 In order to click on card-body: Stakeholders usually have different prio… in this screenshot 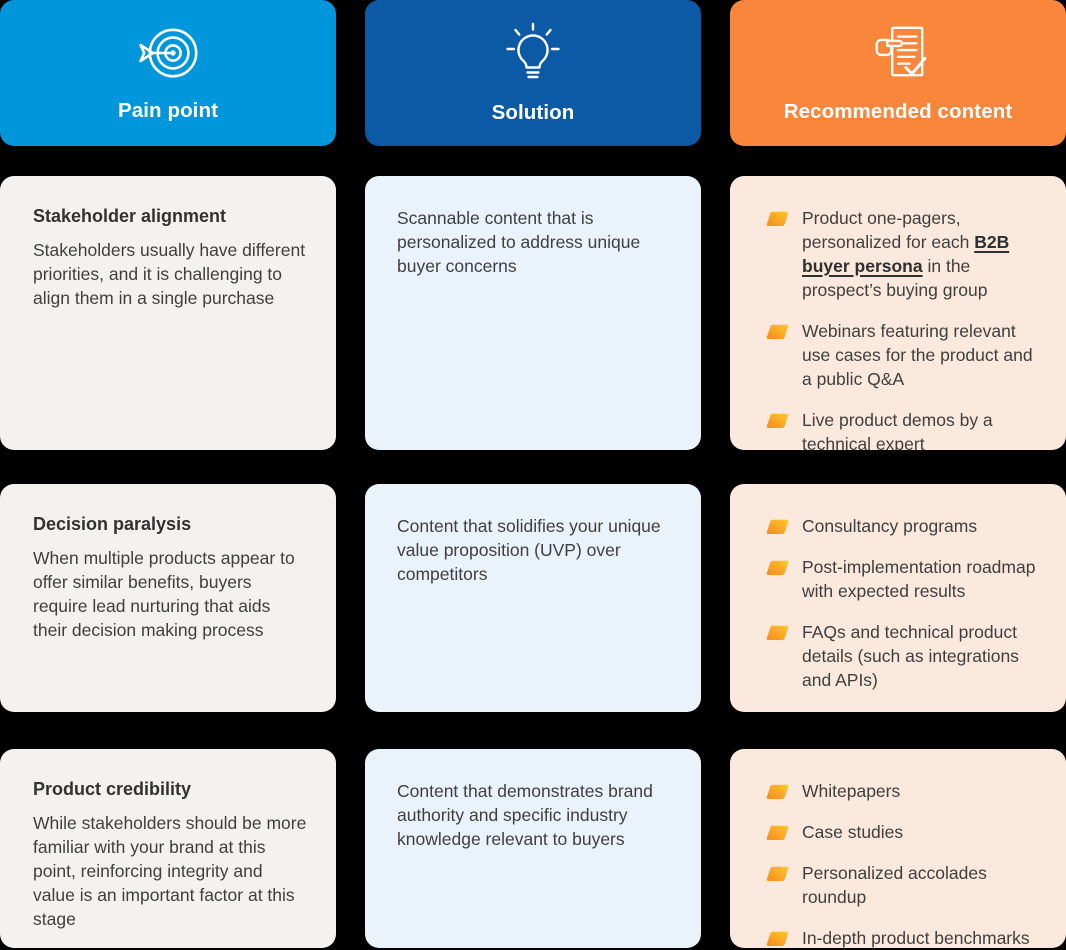, I will do `click(169, 274)`.